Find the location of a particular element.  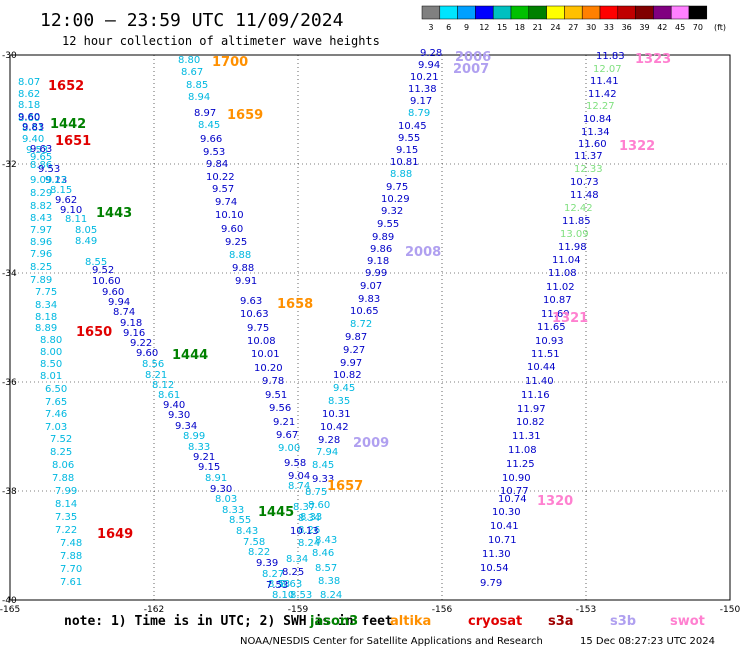

wave-height-value: 9.83 is located at coordinates (369, 299).